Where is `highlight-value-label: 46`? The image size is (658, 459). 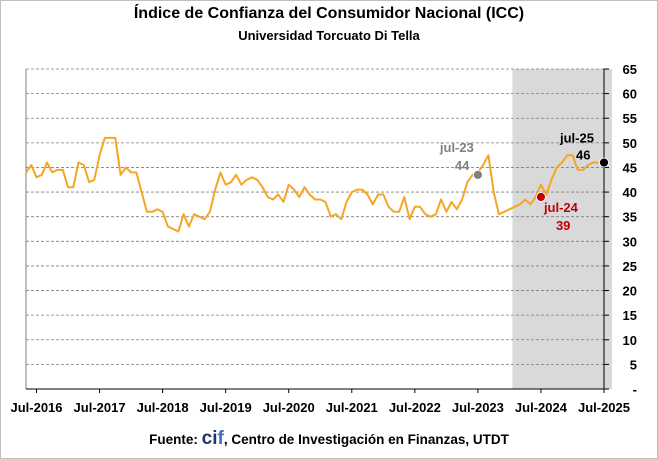
highlight-value-label: 46 is located at coordinates (583, 155).